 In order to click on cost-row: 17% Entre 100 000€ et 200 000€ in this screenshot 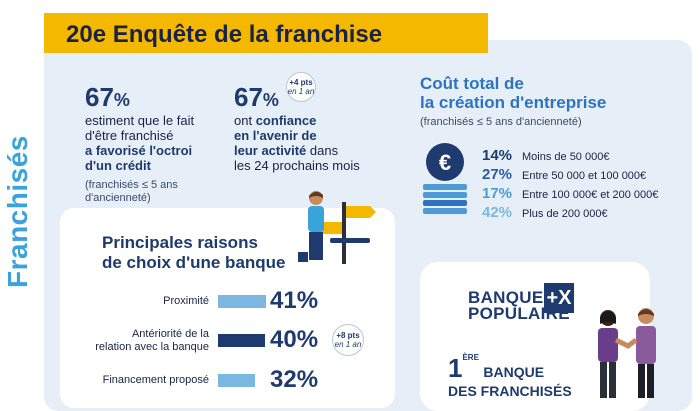, I will do `click(570, 193)`.